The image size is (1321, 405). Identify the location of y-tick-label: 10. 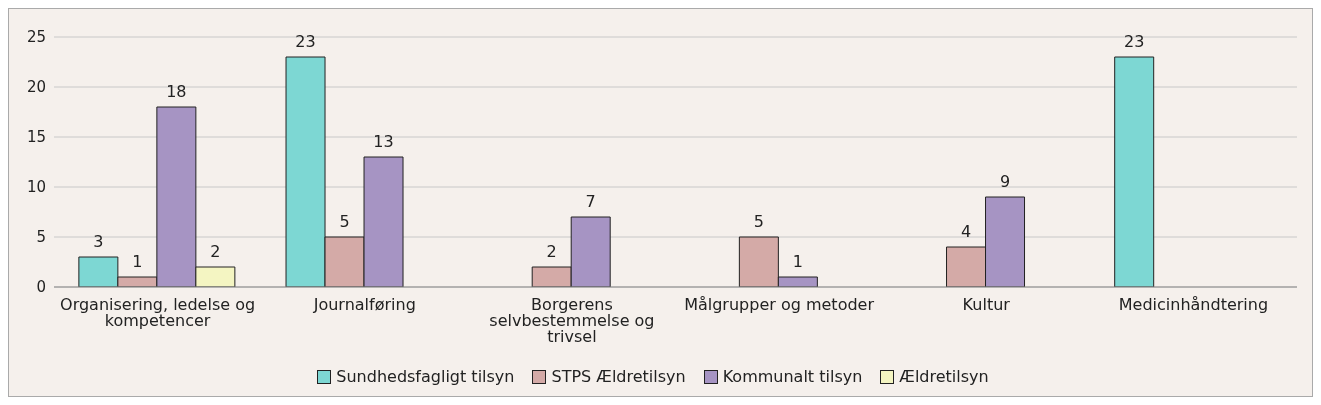
(36, 187).